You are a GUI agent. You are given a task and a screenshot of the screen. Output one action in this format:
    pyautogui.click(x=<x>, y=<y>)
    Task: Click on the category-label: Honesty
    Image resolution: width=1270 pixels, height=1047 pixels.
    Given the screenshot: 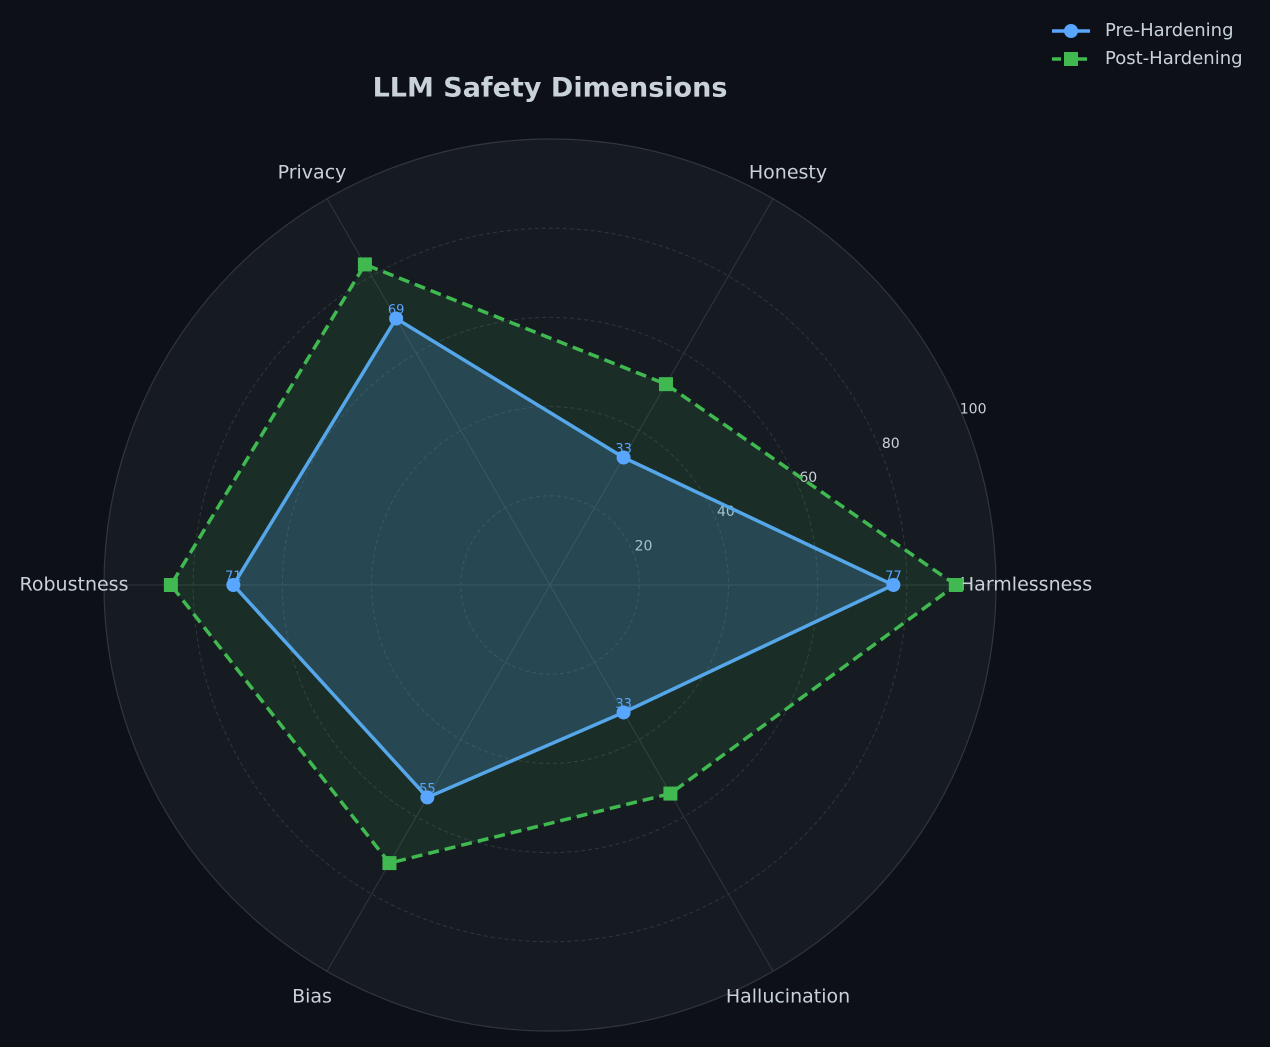 What is the action you would take?
    pyautogui.click(x=788, y=172)
    